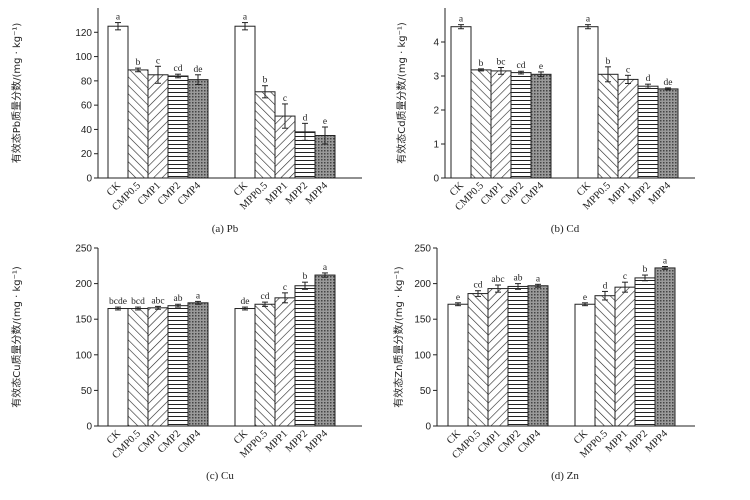 The height and width of the screenshot is (500, 750). I want to click on bar-mpp4, so click(325, 350).